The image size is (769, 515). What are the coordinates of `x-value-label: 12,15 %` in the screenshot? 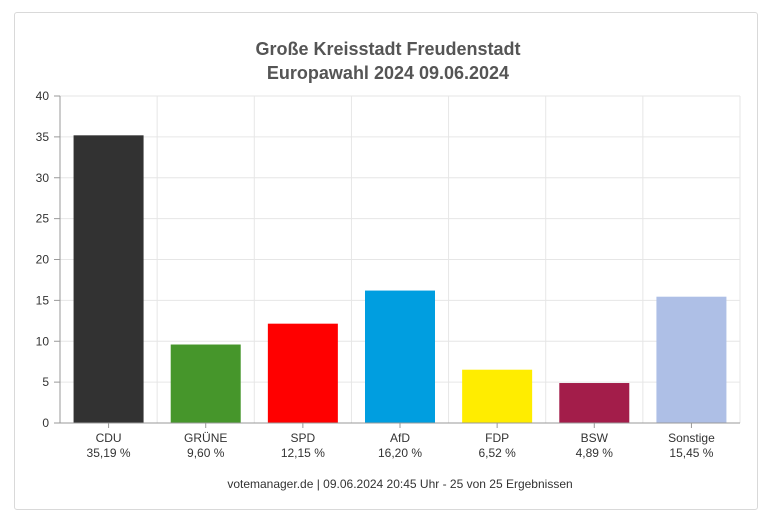 It's located at (303, 453).